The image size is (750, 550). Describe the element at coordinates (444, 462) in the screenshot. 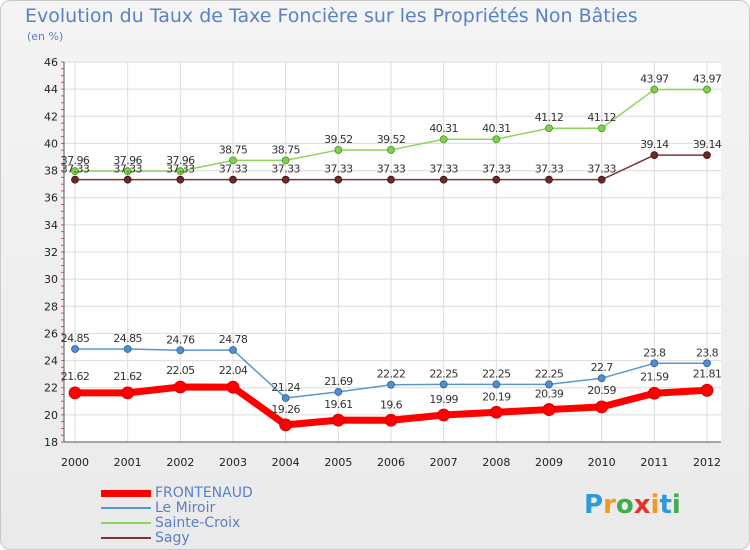

I see `x-tick-label: 2007` at that location.